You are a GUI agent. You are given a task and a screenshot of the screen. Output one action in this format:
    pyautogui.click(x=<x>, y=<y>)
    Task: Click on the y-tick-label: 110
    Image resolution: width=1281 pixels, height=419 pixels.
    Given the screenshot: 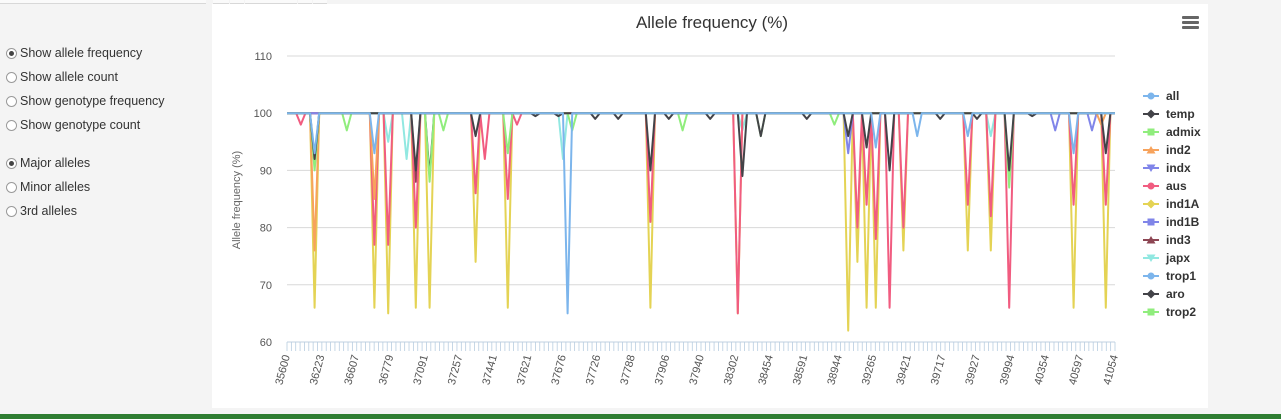 What is the action you would take?
    pyautogui.click(x=263, y=57)
    